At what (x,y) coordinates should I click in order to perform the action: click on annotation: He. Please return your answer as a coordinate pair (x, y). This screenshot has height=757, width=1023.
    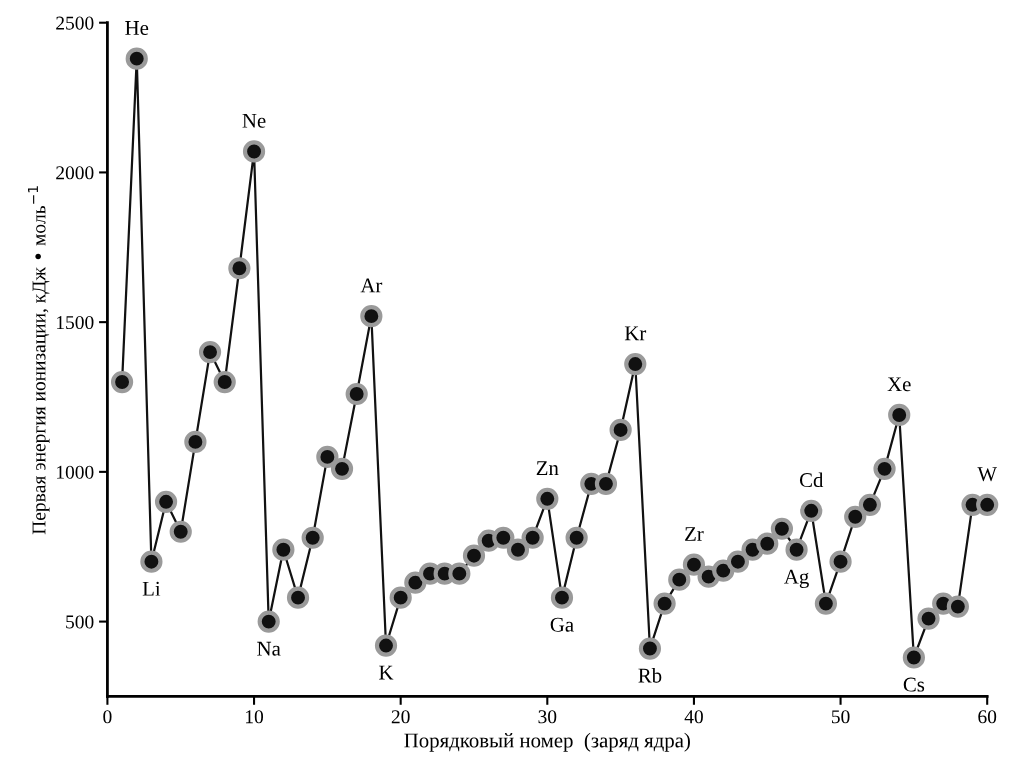
    Looking at the image, I should click on (137, 28).